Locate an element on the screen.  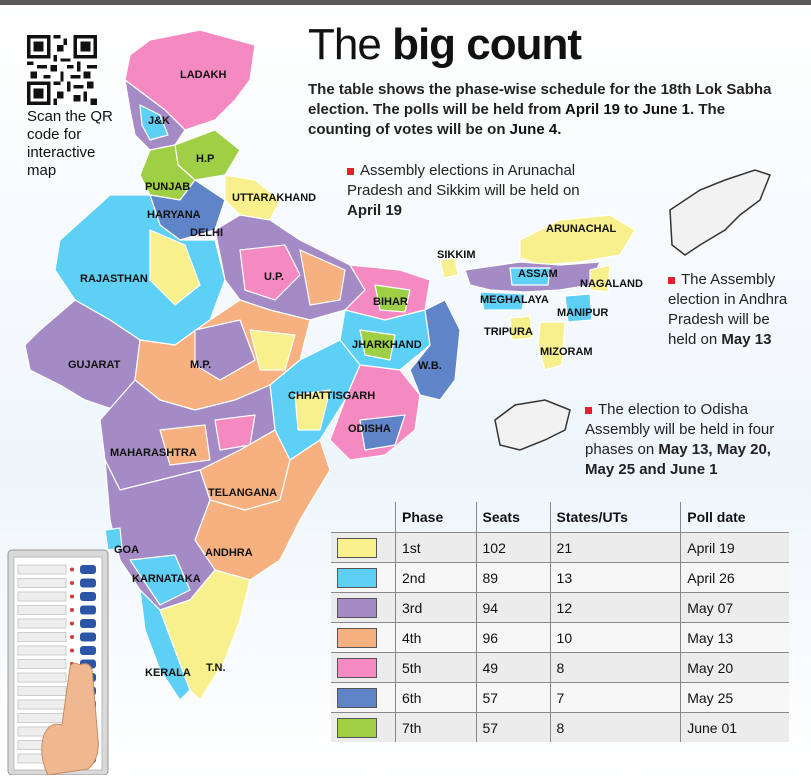
cell-poll-date: May 20 is located at coordinates (734, 667).